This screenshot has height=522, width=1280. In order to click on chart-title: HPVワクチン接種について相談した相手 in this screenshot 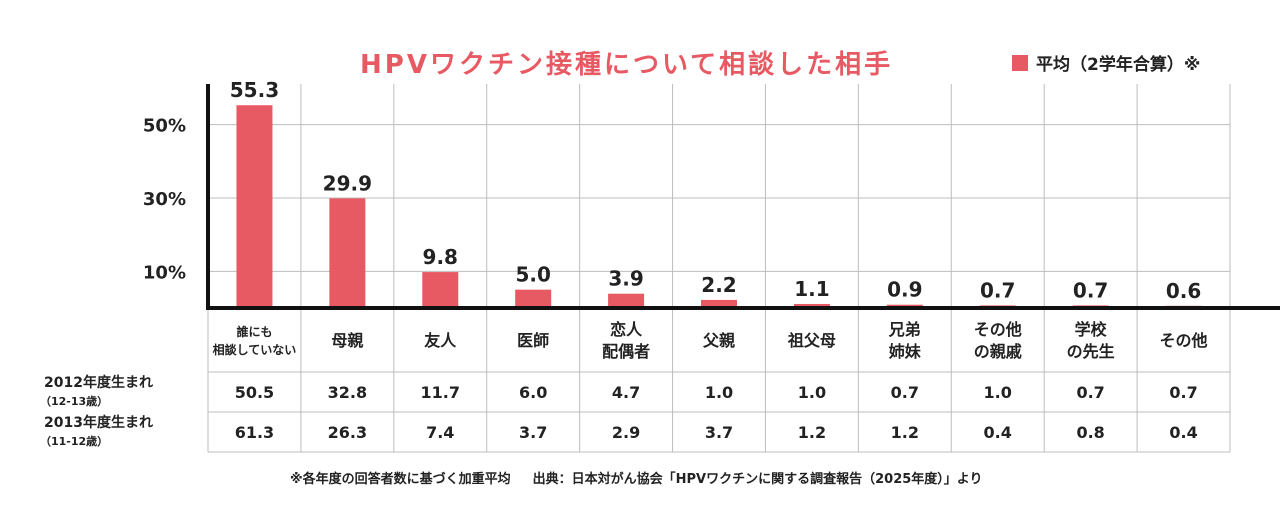, I will do `click(627, 65)`.